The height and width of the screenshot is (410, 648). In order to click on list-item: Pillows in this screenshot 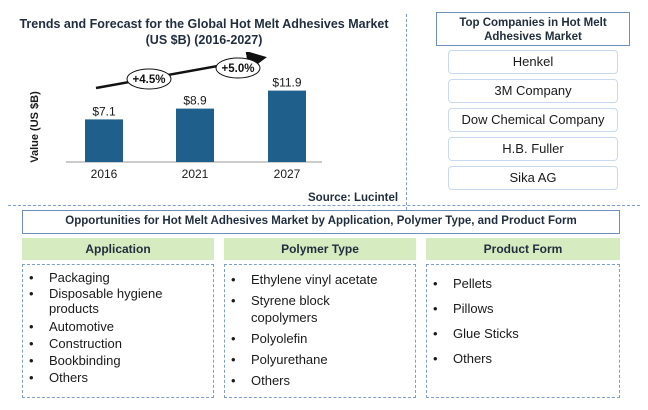, I will do `click(523, 308)`.